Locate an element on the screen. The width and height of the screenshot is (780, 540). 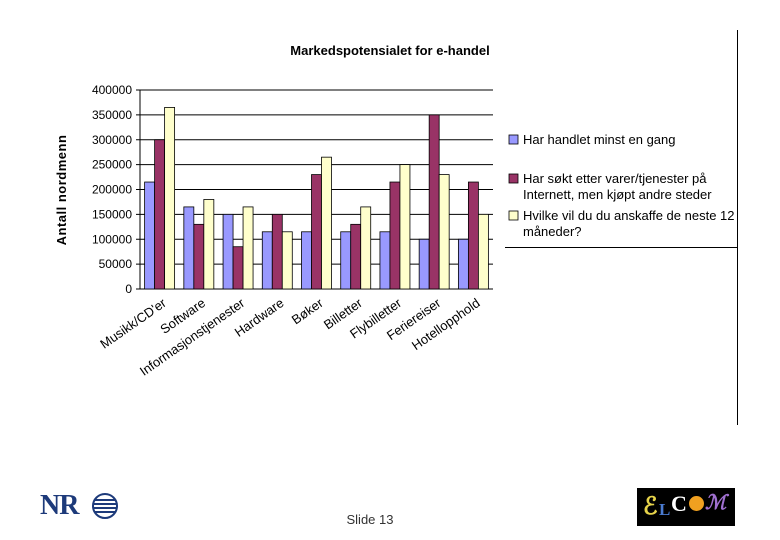
y-tick-label: 400000 is located at coordinates (112, 90).